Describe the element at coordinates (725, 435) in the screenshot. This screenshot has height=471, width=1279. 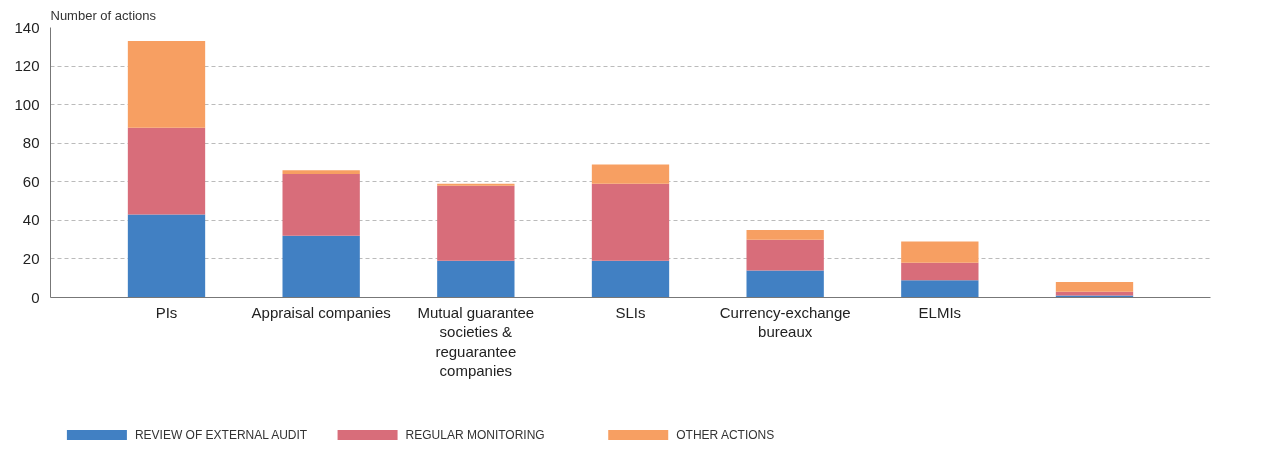
I see `legend-label: OTHER ACTIONS` at that location.